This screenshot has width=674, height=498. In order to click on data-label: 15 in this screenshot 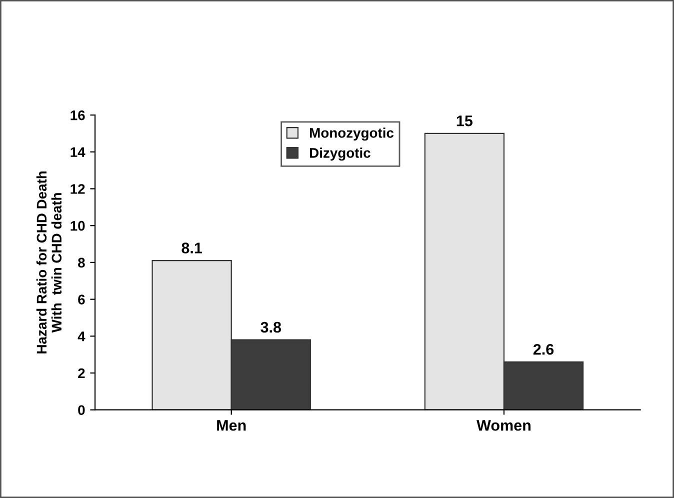, I will do `click(464, 121)`.